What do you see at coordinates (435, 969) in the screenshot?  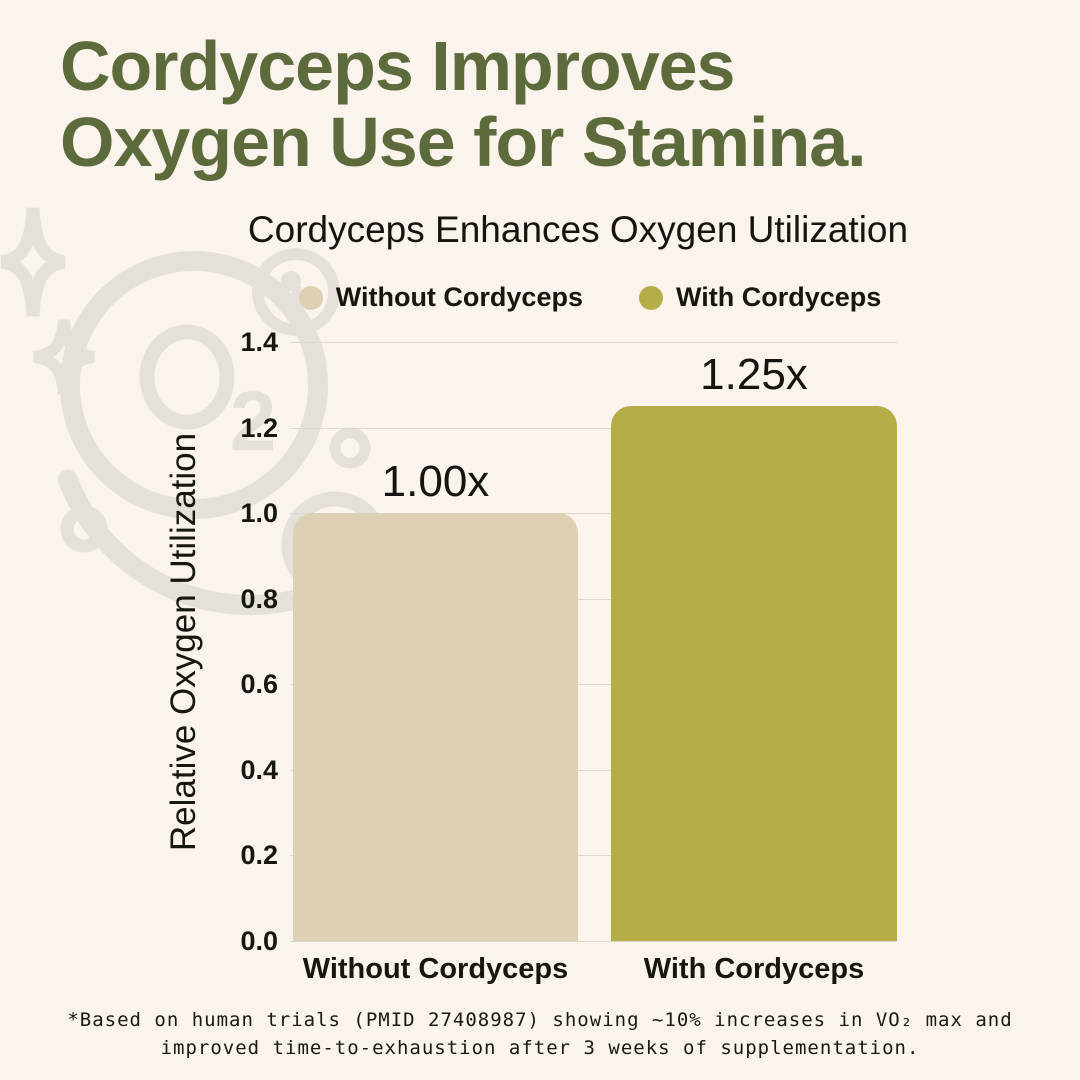 I see `x-category-label-without: Without Cordyceps` at bounding box center [435, 969].